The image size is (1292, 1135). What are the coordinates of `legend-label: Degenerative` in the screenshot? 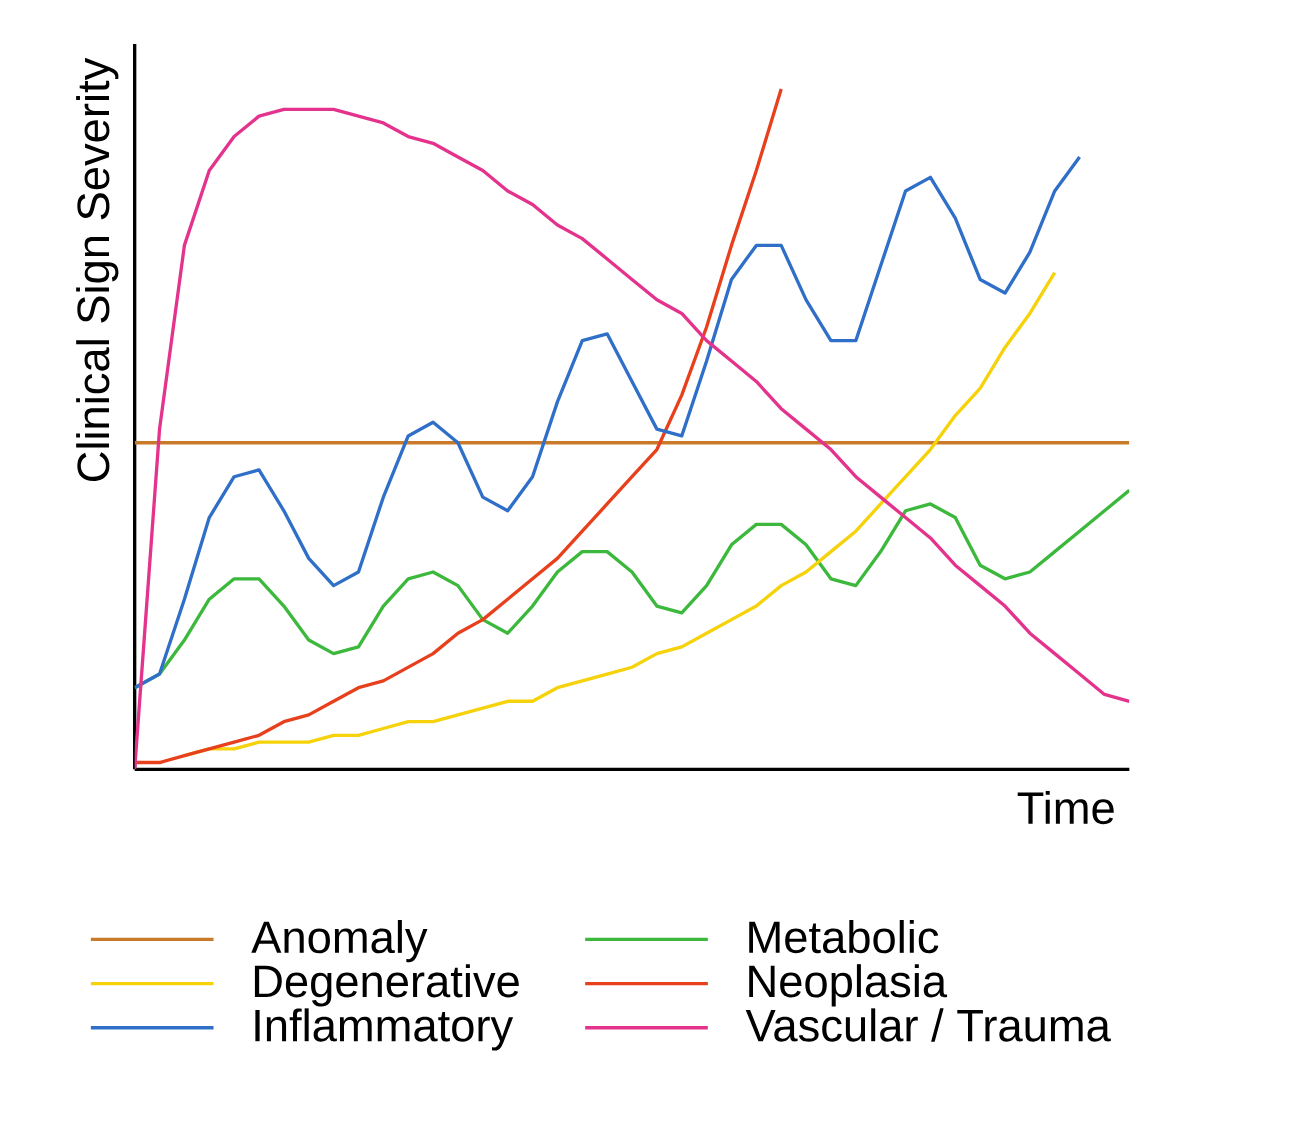 It's located at (386, 985).